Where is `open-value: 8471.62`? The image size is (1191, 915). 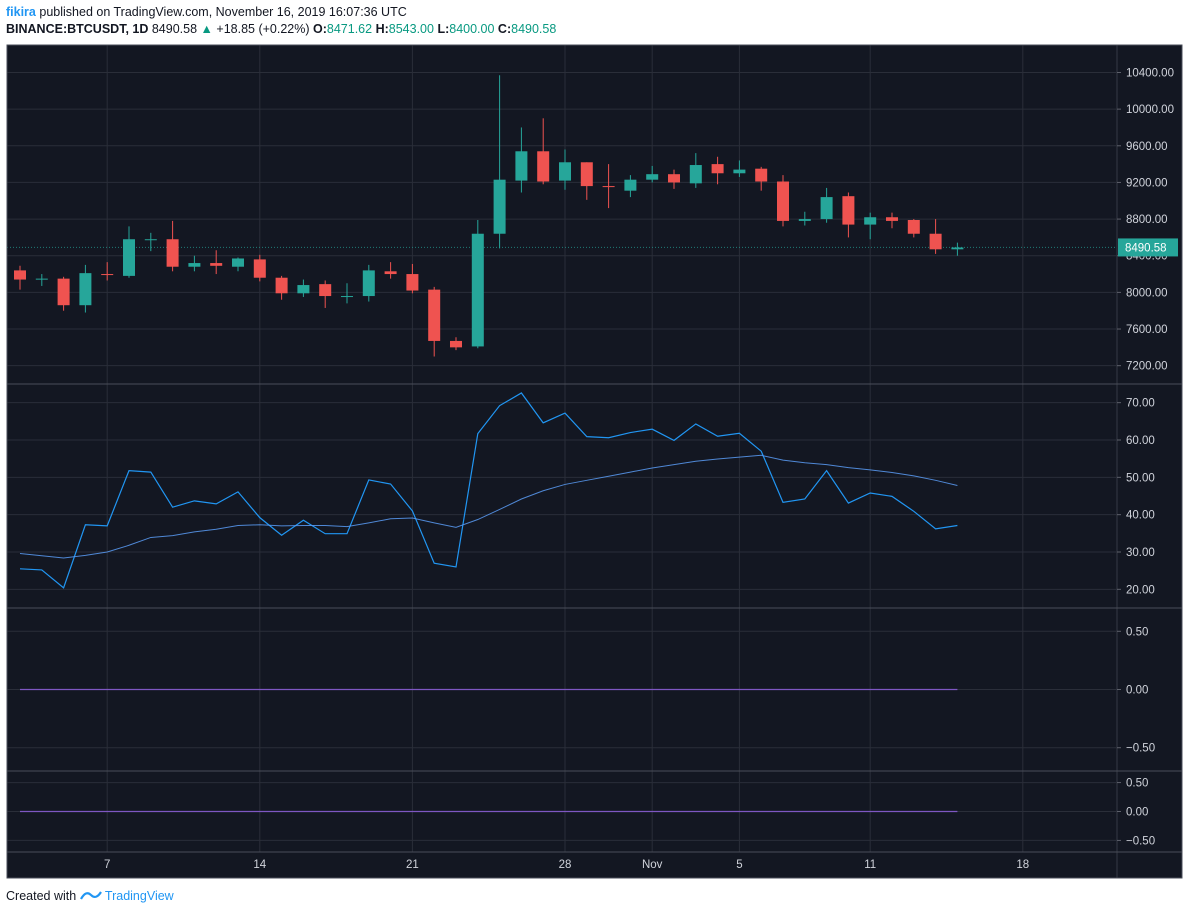 open-value: 8471.62 is located at coordinates (349, 29).